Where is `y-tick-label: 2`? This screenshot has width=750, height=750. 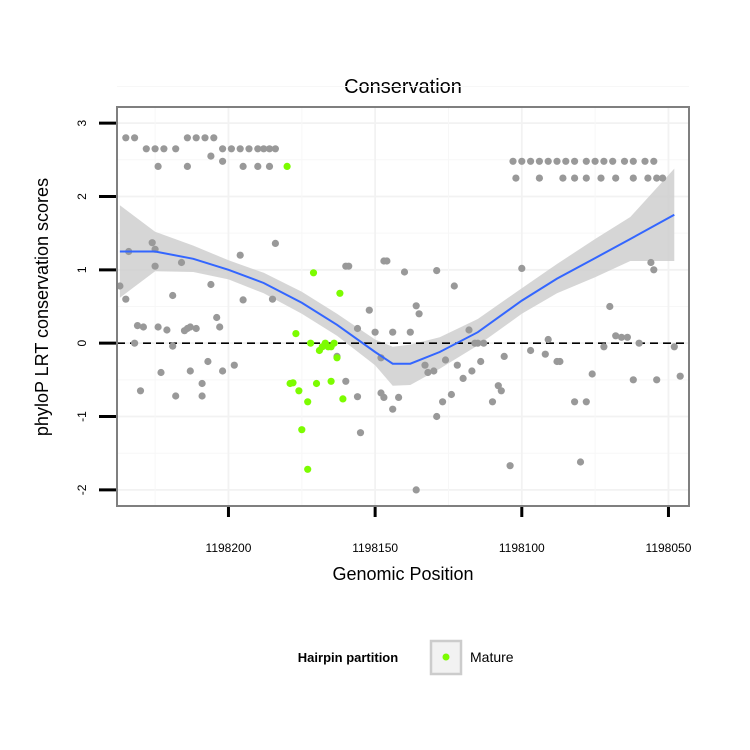 y-tick-label: 2 is located at coordinates (82, 196).